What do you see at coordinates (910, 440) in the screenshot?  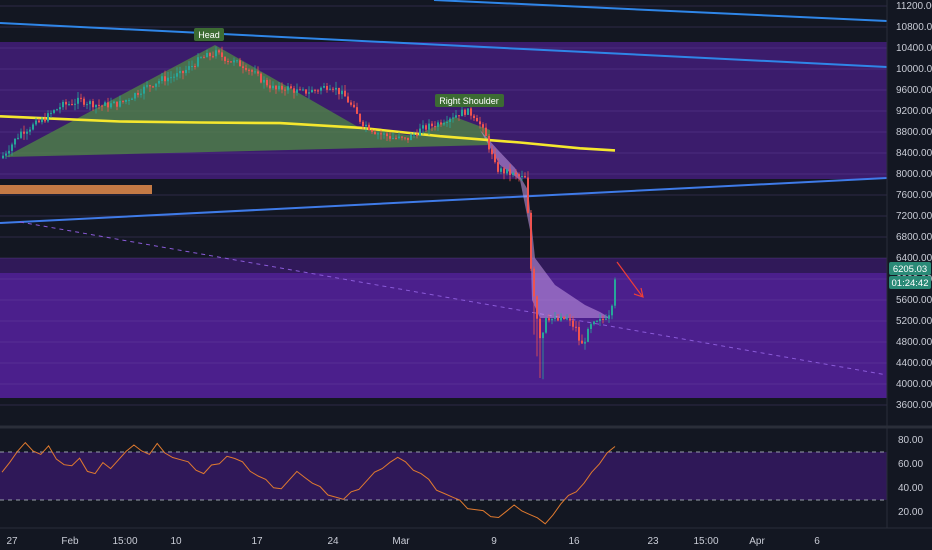 I see `rsi-tick-label: 80.00` at bounding box center [910, 440].